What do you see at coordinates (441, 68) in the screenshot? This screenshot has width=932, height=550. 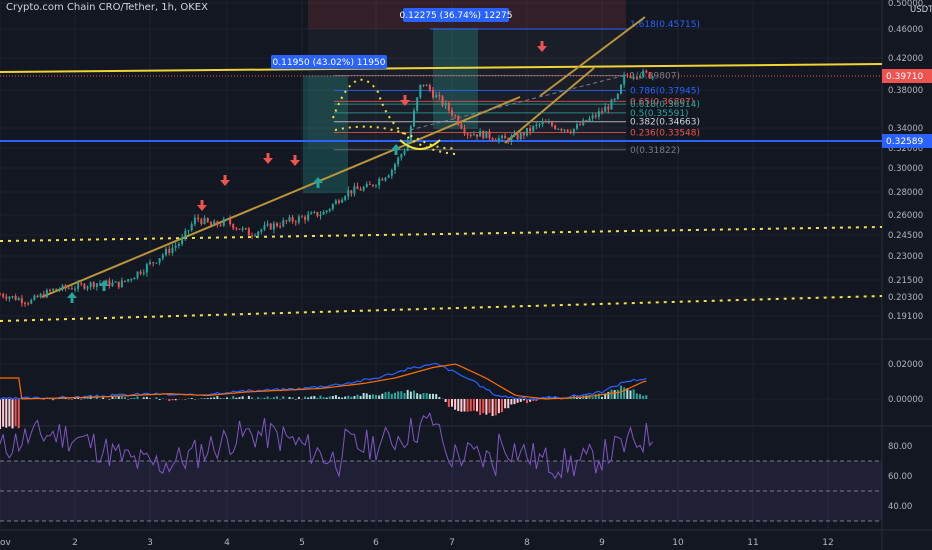 I see `resistance-line` at bounding box center [441, 68].